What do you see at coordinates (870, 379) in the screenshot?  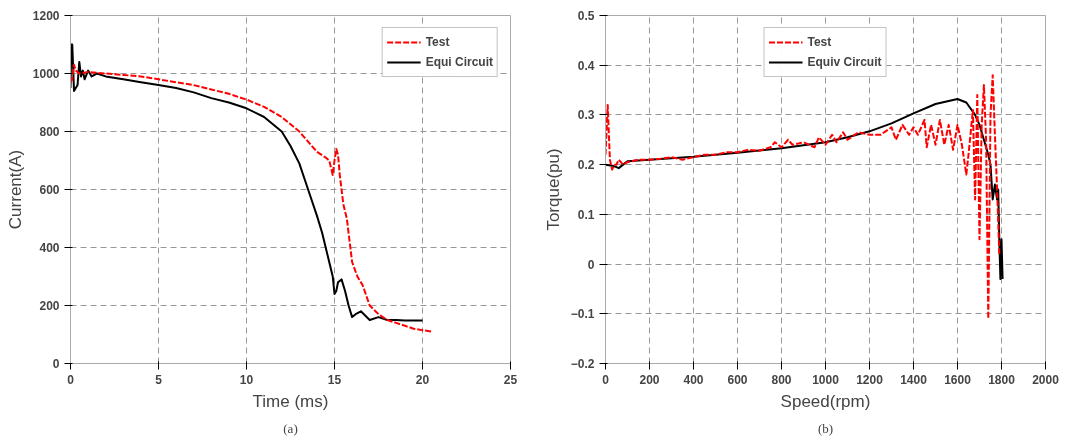 I see `x-tick-label: 1200` at bounding box center [870, 379].